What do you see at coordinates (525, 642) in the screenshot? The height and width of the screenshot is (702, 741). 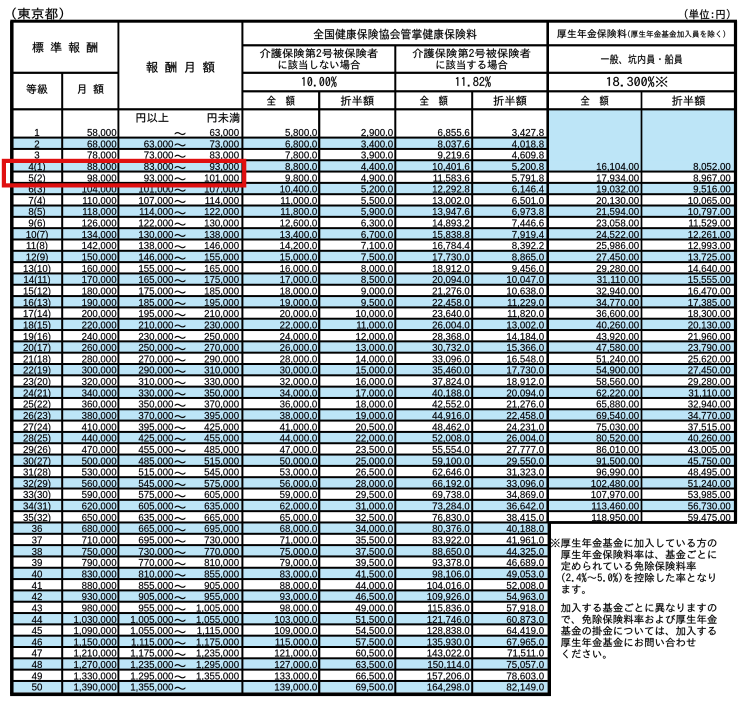 I see `svg-text: 67,965.0` at bounding box center [525, 642].